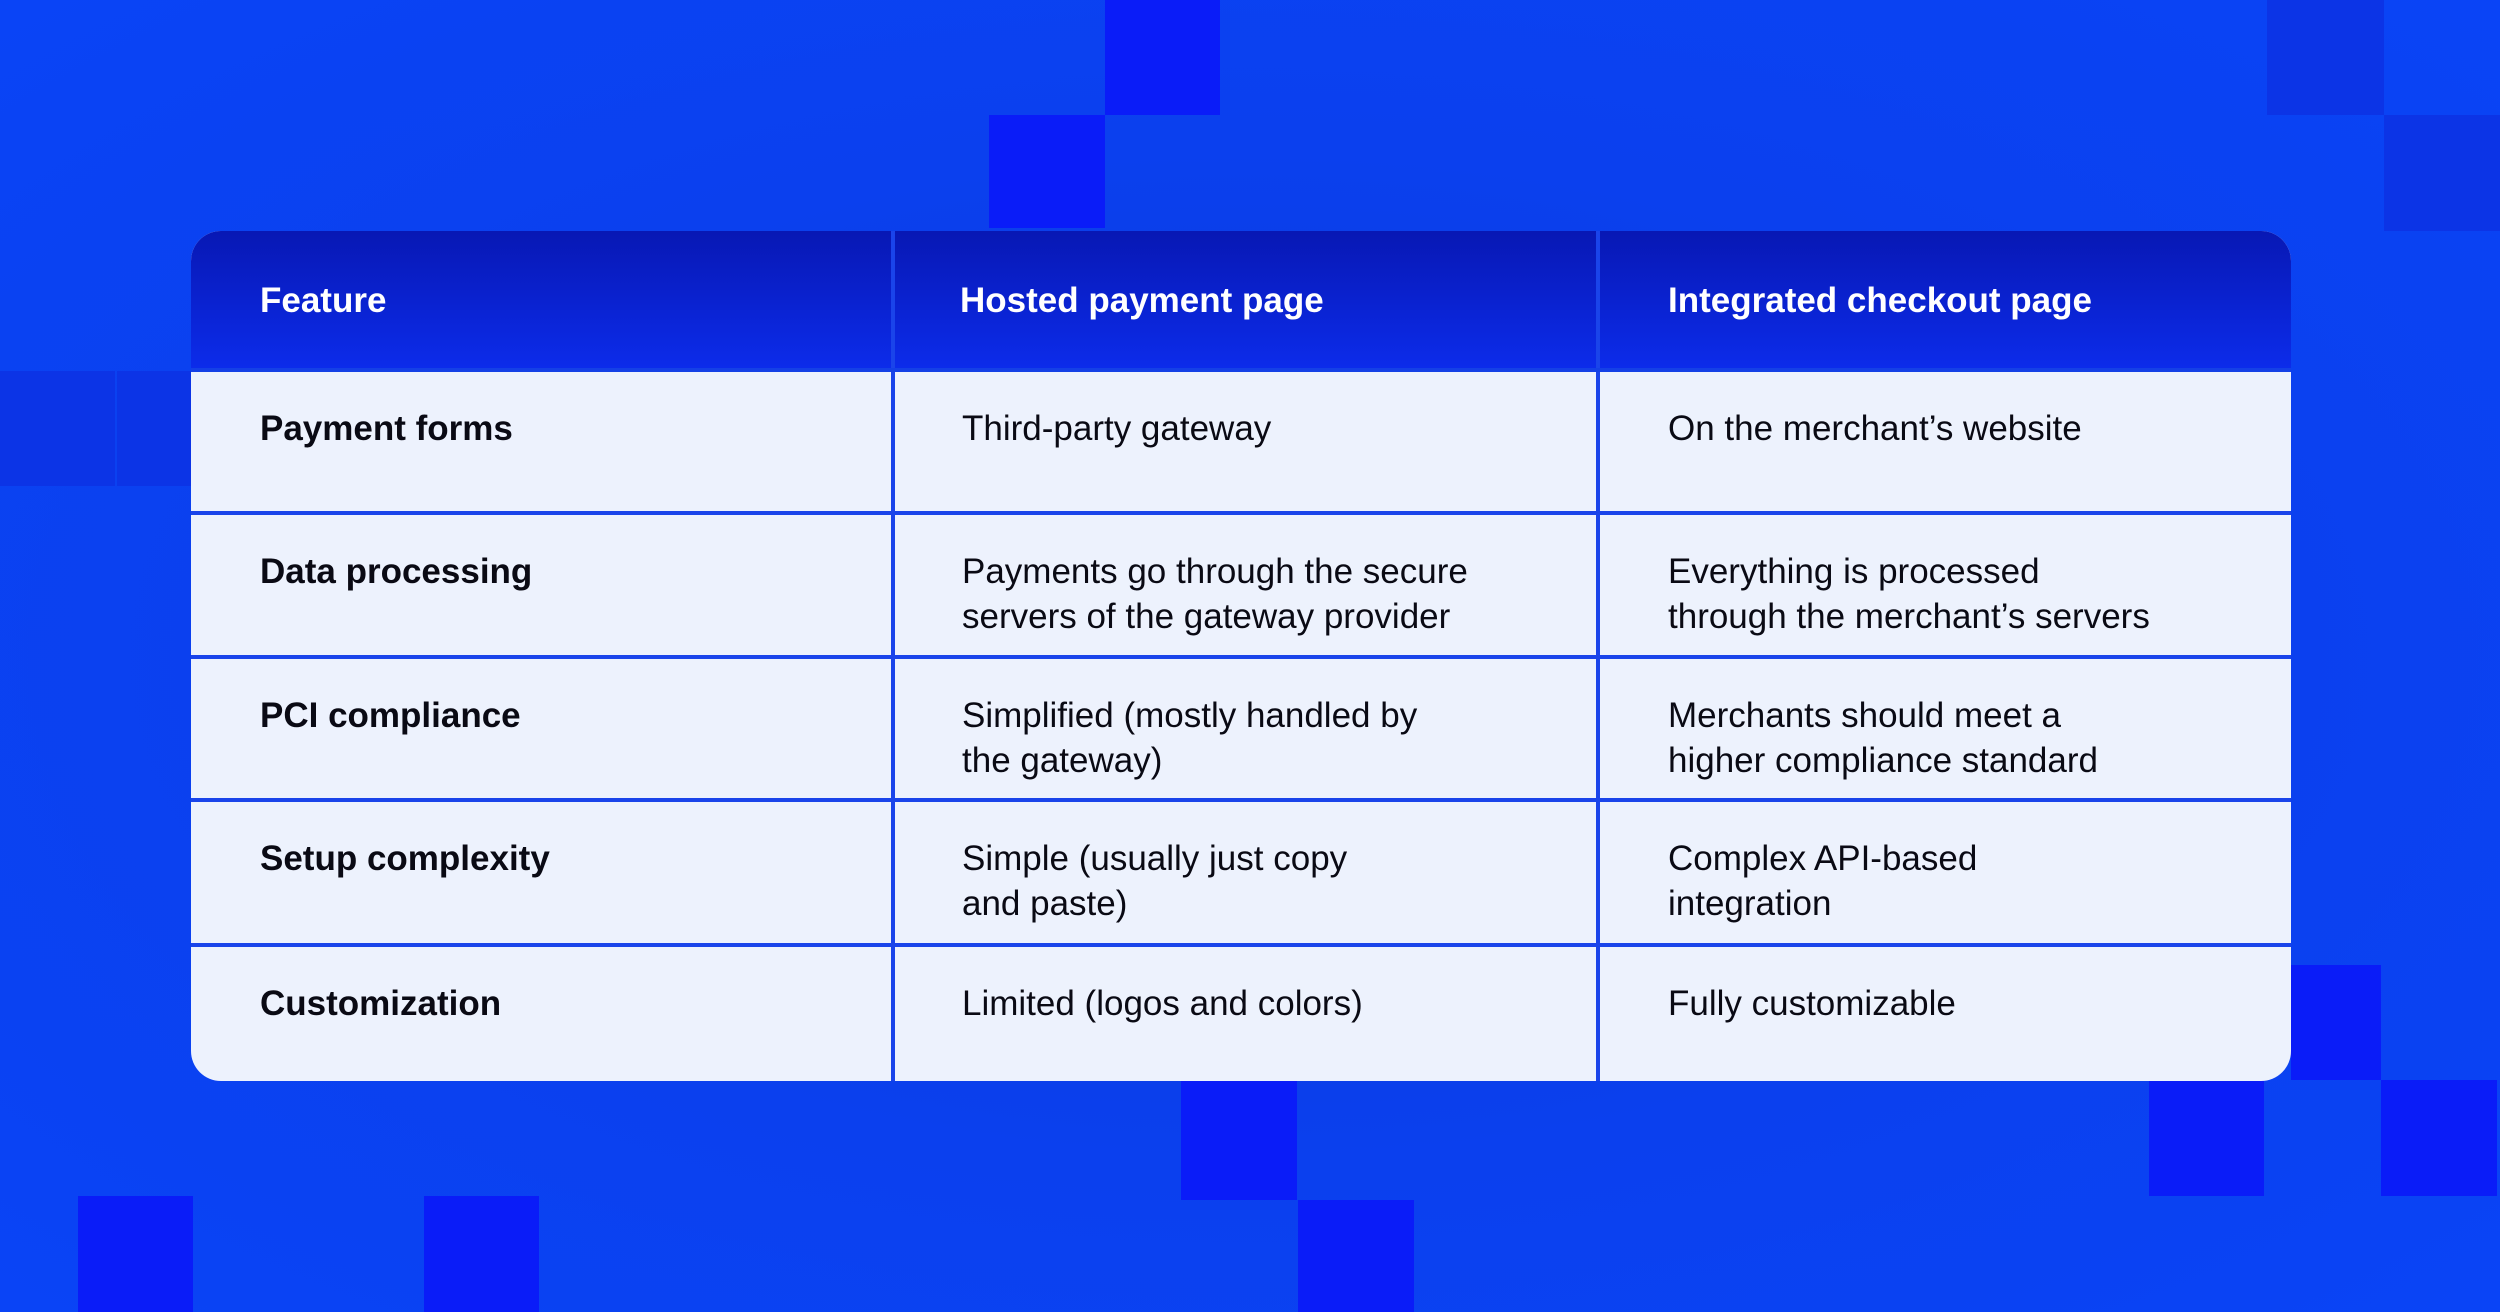 The height and width of the screenshot is (1312, 2500). I want to click on integrated-cell: On the merchant’s website, so click(1875, 428).